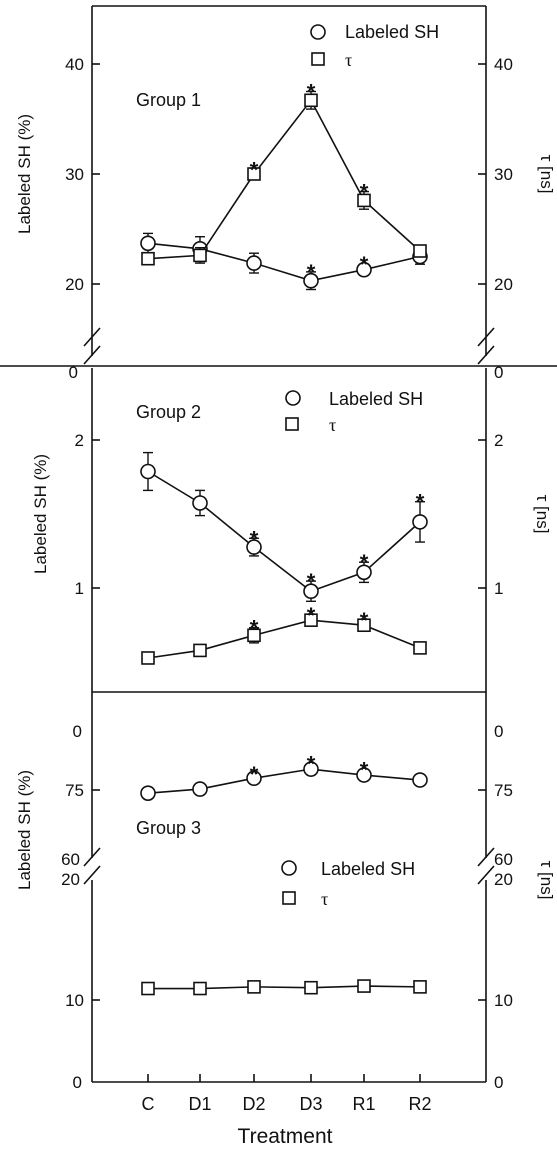  What do you see at coordinates (503, 859) in the screenshot?
I see `y-right-tick-label: 60` at bounding box center [503, 859].